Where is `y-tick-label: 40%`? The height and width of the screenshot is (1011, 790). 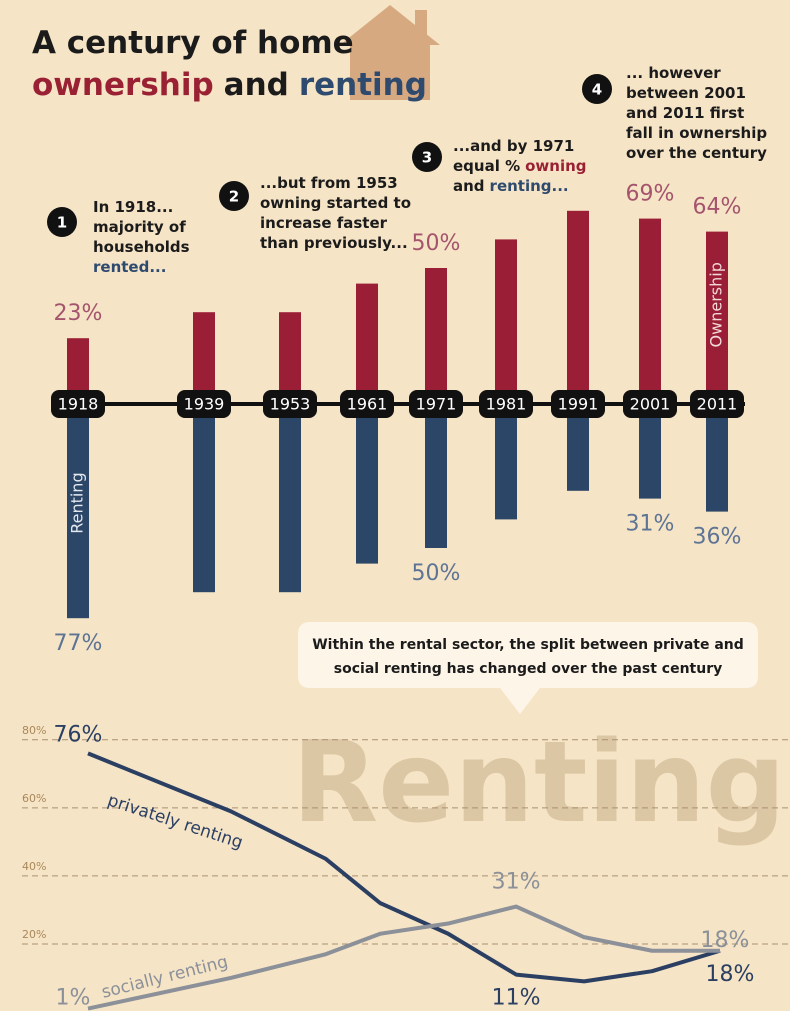
y-tick-label: 40% is located at coordinates (34, 866).